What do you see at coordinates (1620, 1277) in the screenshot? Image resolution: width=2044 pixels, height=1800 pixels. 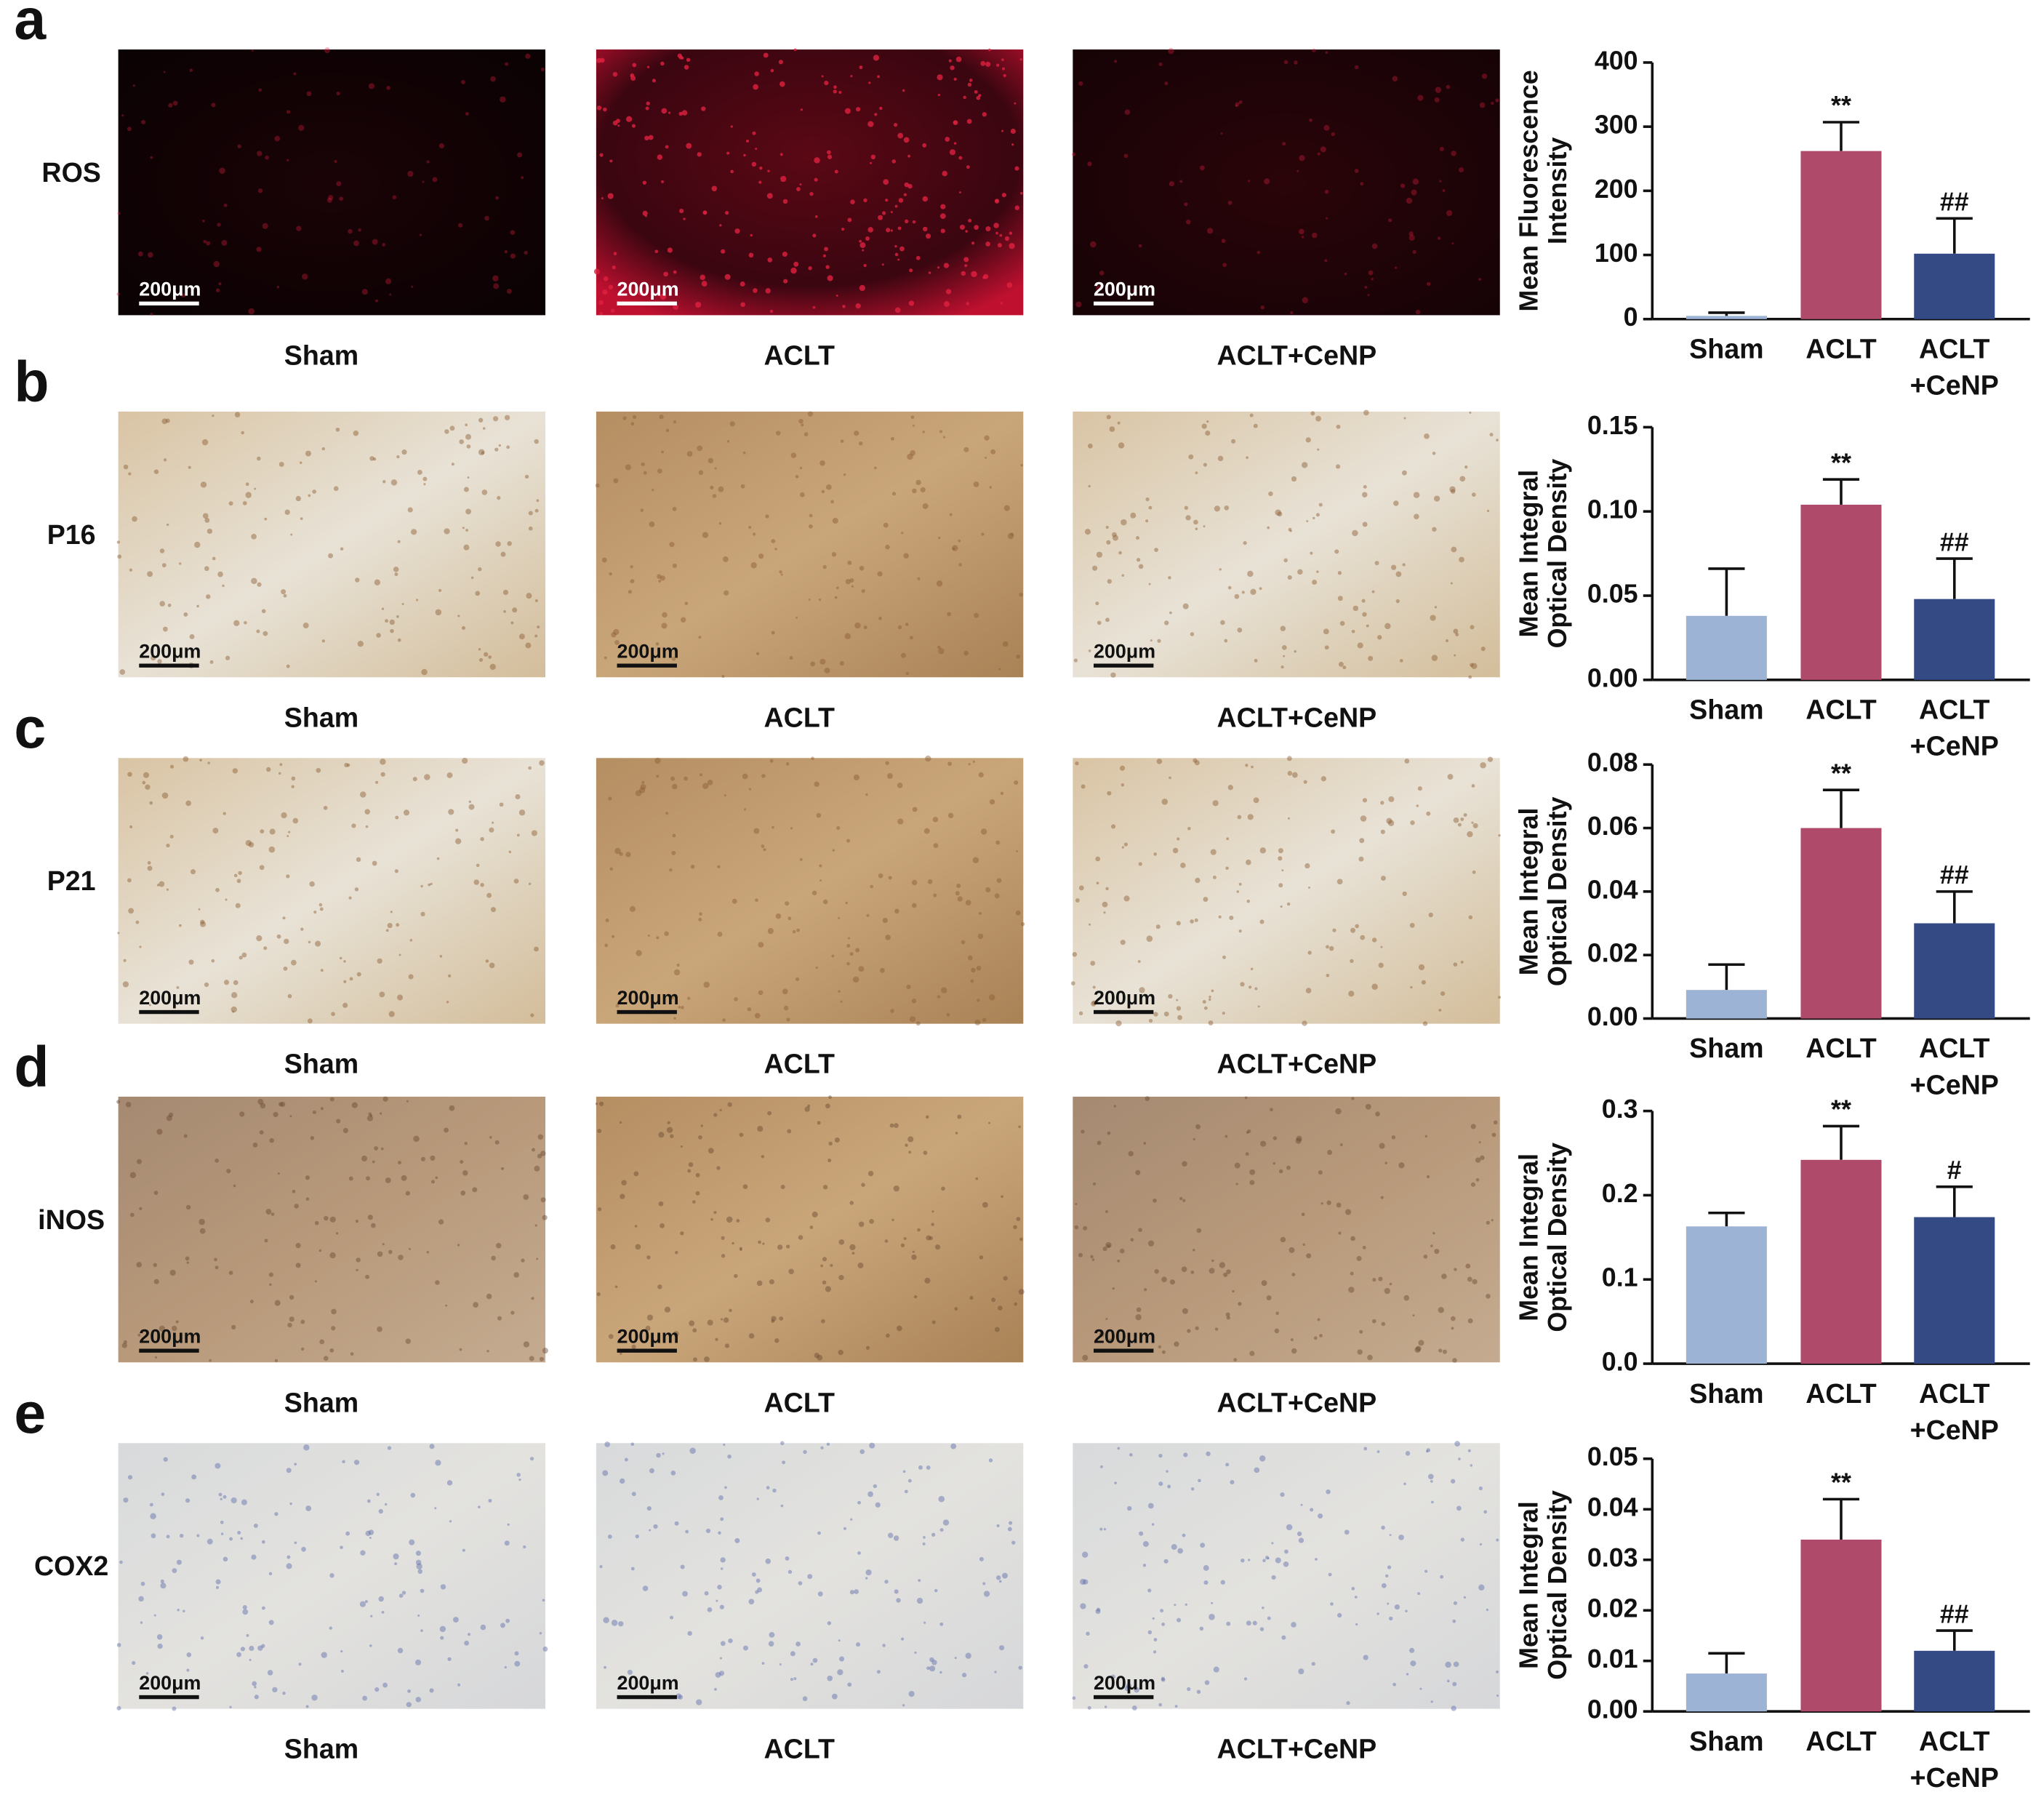 I see `y-tick-label: 0.1` at bounding box center [1620, 1277].